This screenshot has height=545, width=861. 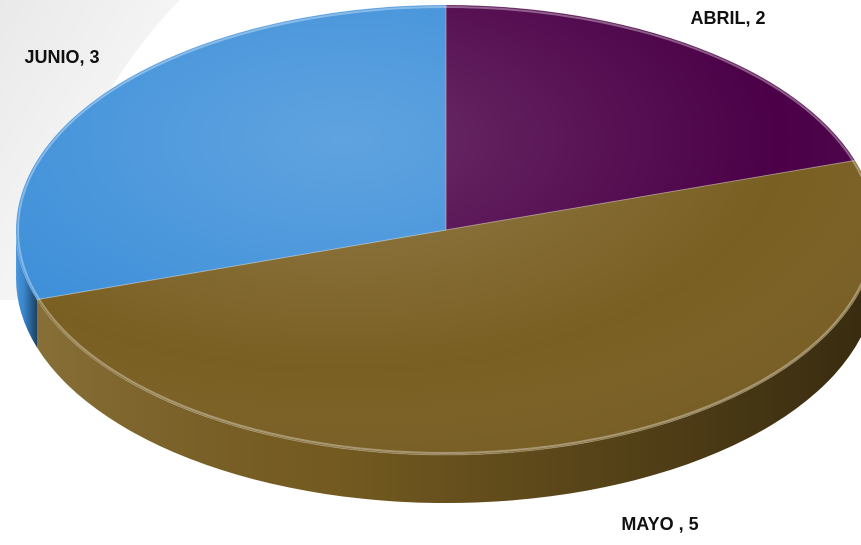 What do you see at coordinates (727, 18) in the screenshot?
I see `slice-label-abril: ABRIL, 2` at bounding box center [727, 18].